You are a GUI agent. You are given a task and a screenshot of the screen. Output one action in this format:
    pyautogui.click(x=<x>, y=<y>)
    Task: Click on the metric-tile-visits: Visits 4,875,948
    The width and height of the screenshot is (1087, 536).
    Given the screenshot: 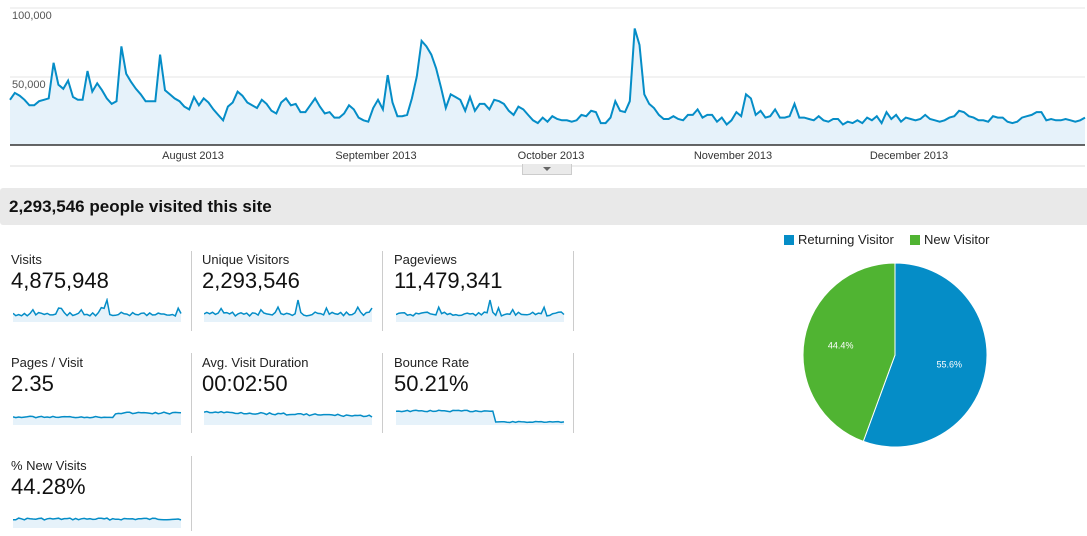 What is the action you would take?
    pyautogui.click(x=101, y=291)
    